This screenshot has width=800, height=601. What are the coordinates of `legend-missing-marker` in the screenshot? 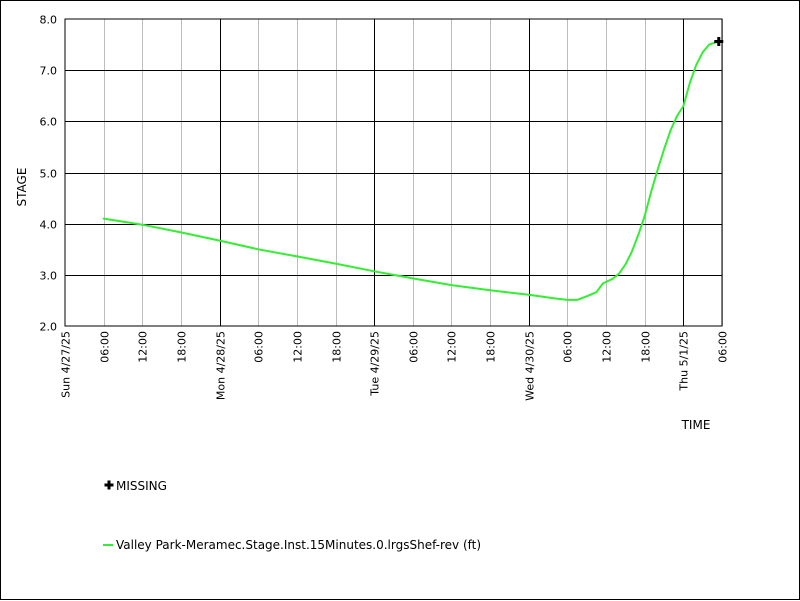 It's located at (109, 485).